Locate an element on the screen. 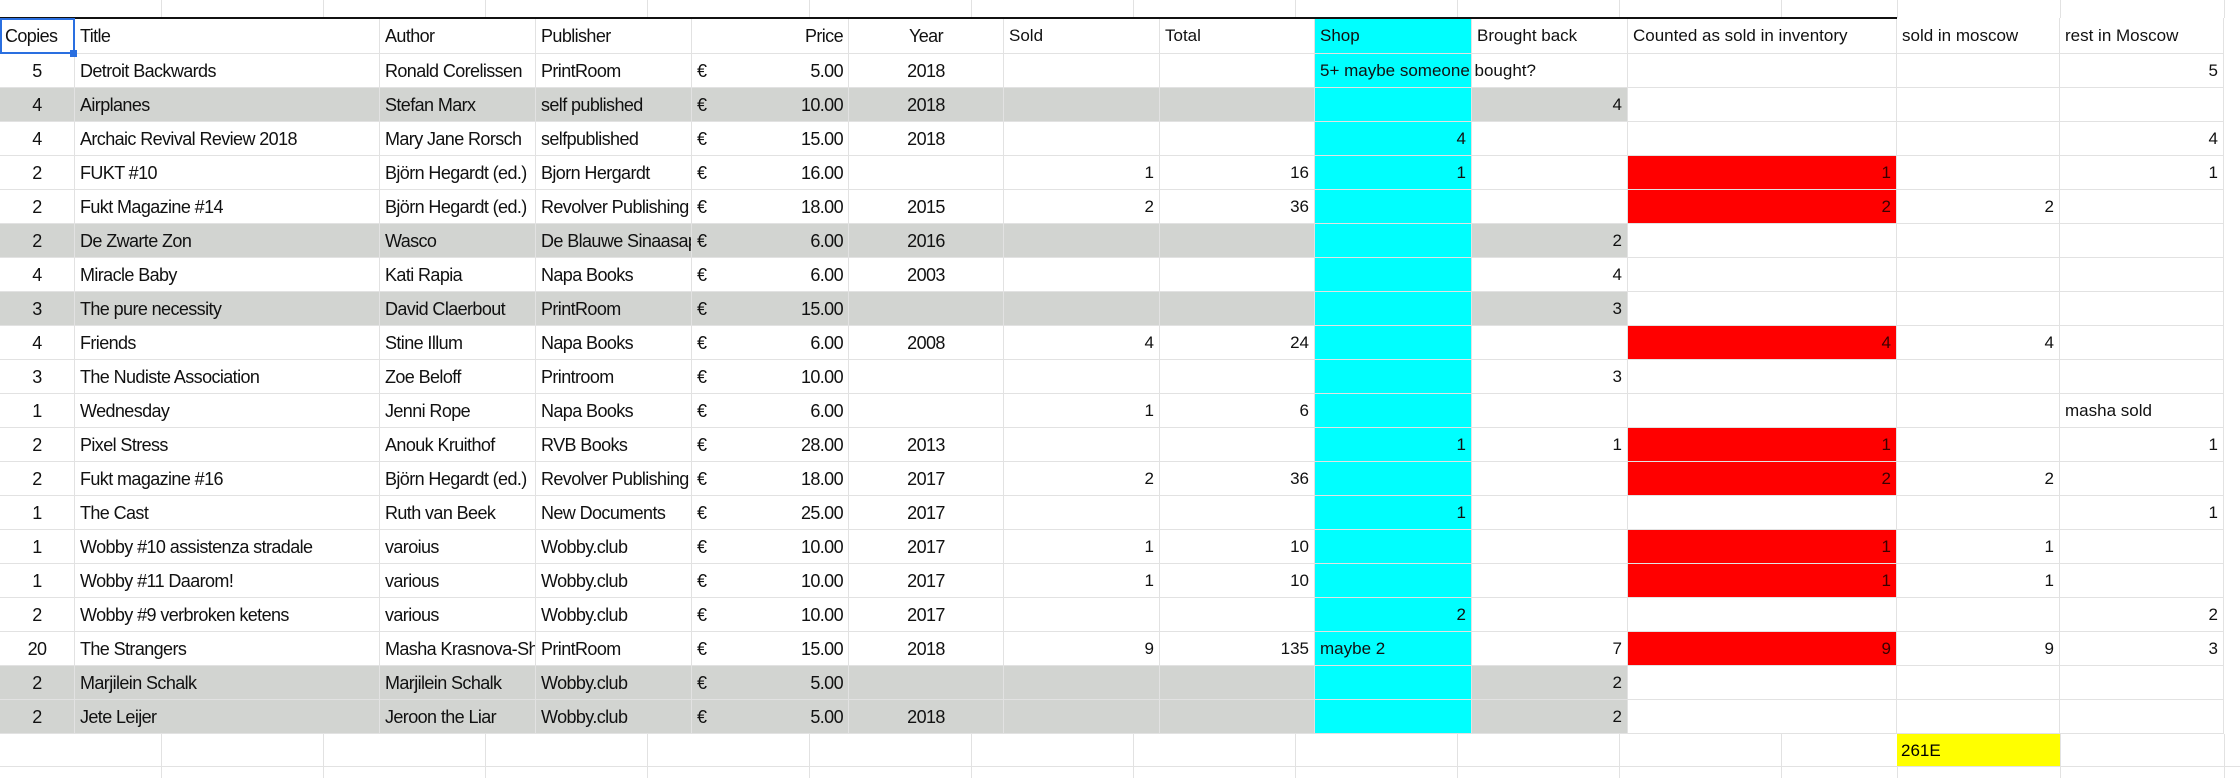  cell-title: Pixel Stress is located at coordinates (227, 445).